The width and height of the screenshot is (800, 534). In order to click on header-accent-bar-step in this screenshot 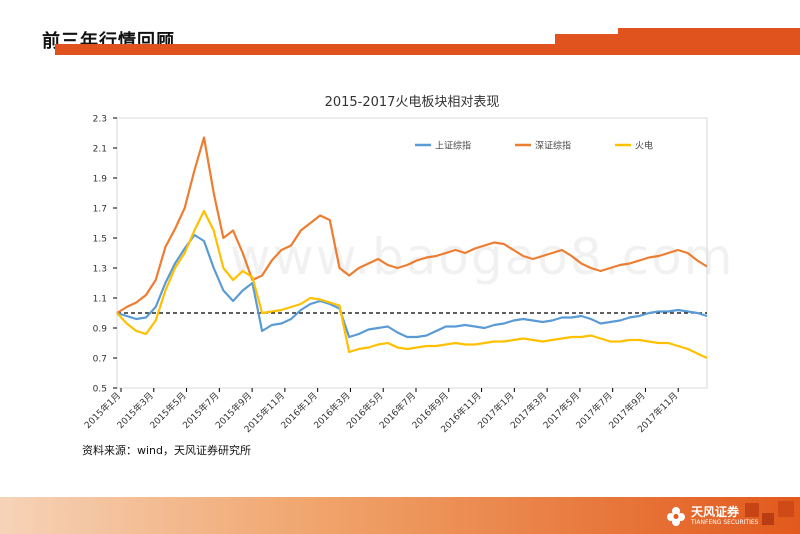, I will do `click(677, 39)`.